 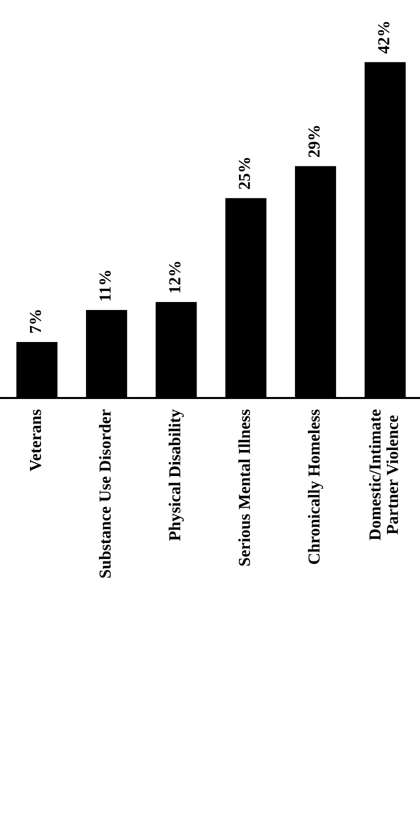 I want to click on data-label: 29%, so click(x=314, y=142).